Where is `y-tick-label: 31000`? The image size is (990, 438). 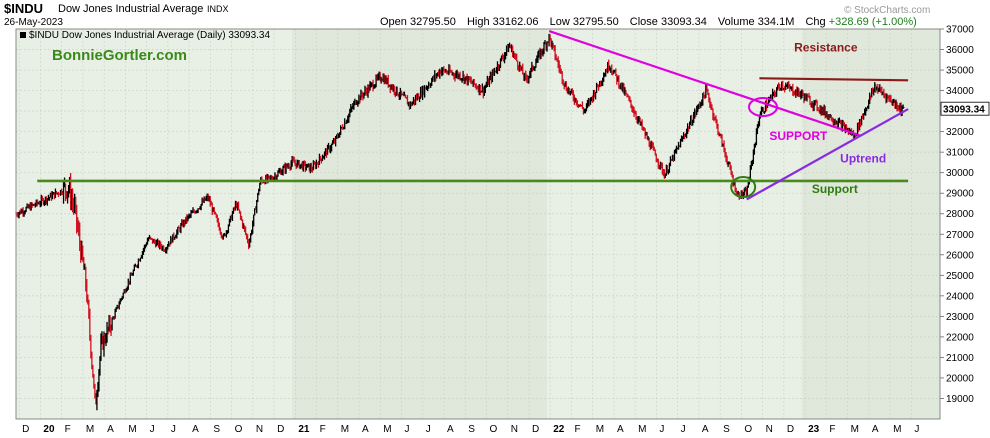 y-tick-label: 31000 is located at coordinates (960, 153).